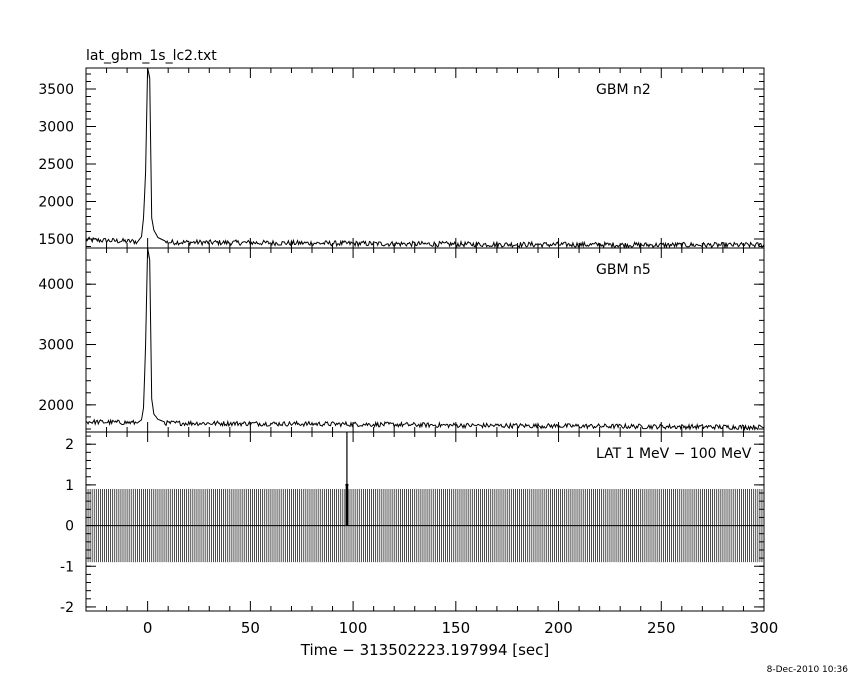 This screenshot has height=680, width=850. I want to click on y-tick-label: 1500, so click(56, 240).